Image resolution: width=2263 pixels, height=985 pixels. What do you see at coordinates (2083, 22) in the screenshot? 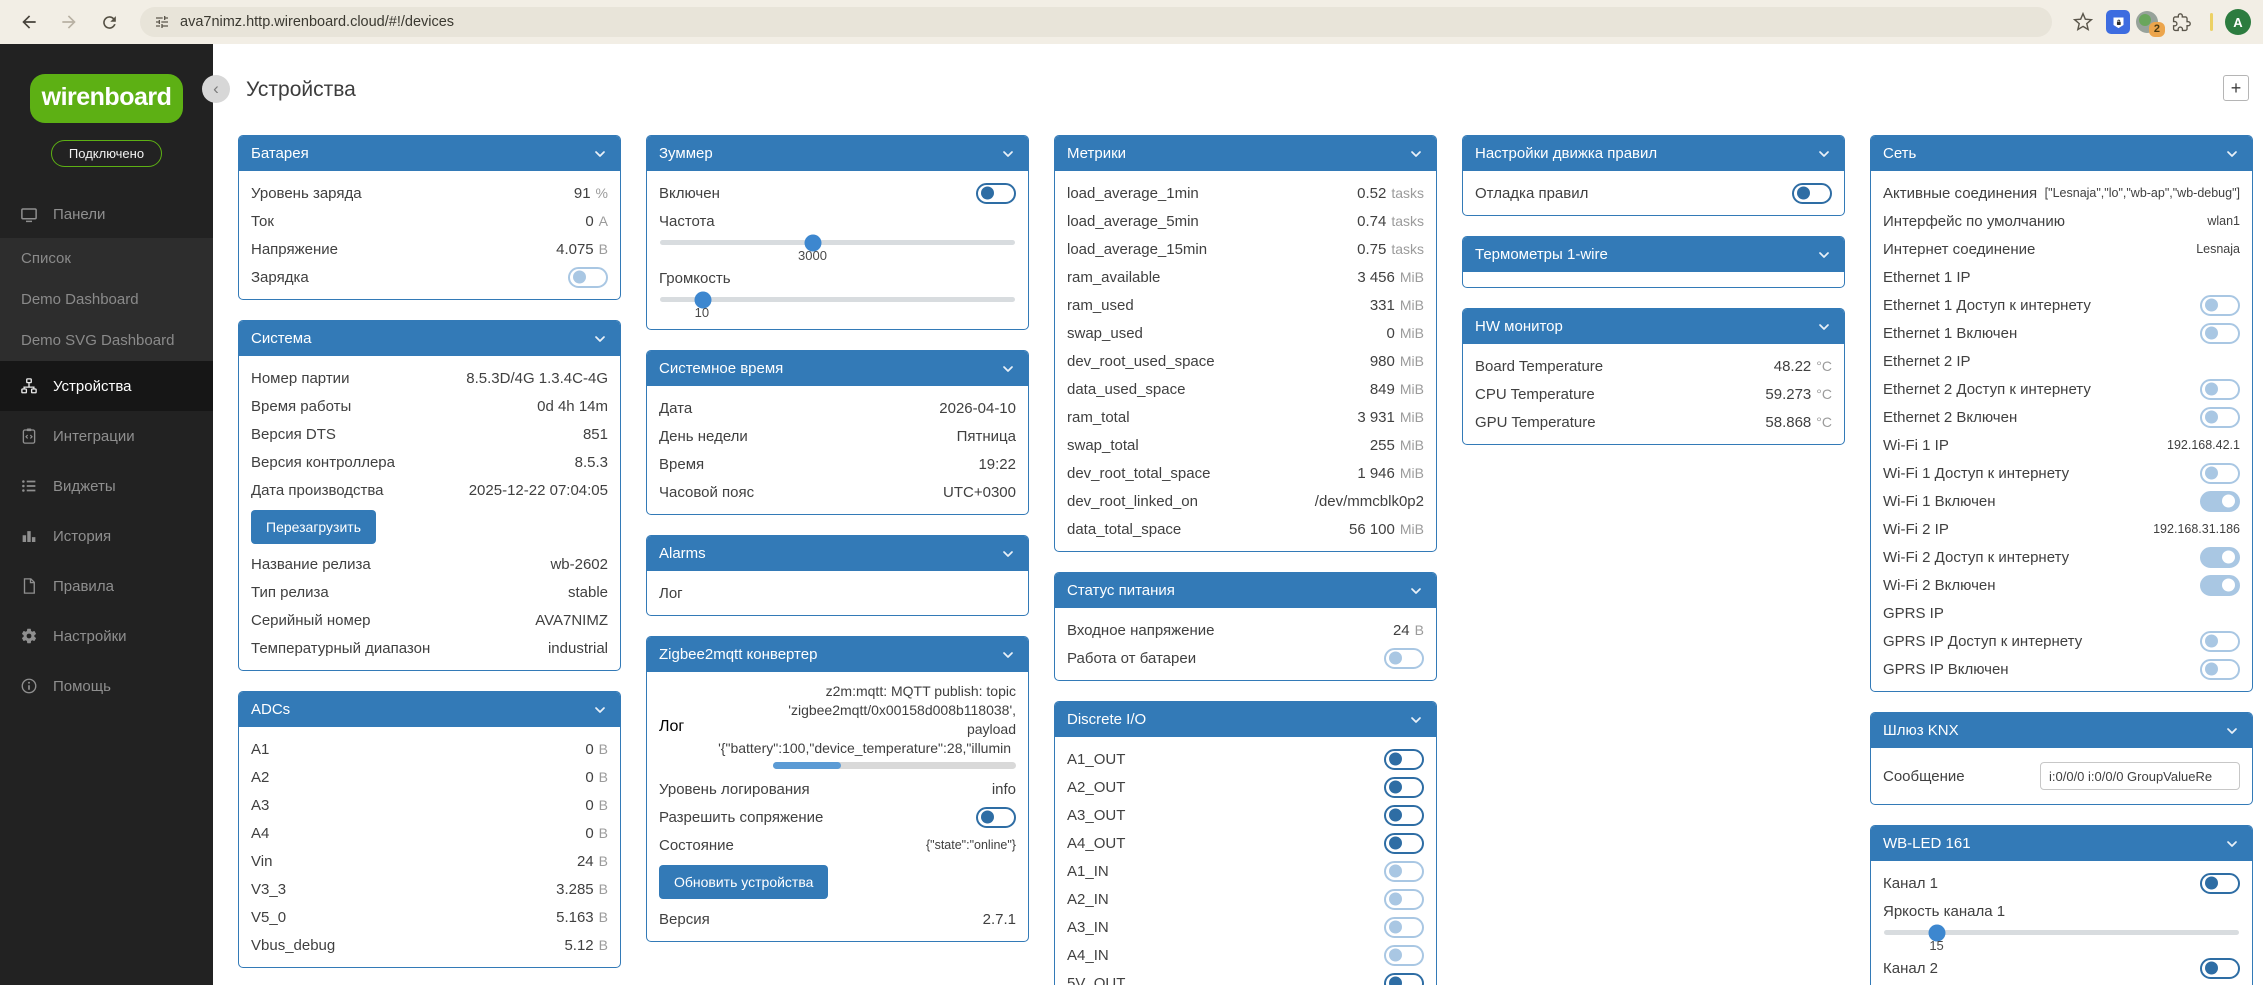
I see `bookmark-star-icon` at bounding box center [2083, 22].